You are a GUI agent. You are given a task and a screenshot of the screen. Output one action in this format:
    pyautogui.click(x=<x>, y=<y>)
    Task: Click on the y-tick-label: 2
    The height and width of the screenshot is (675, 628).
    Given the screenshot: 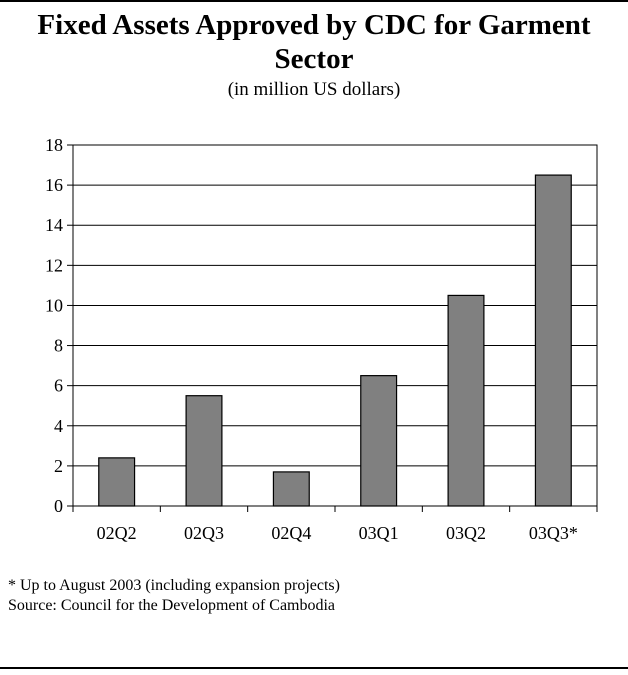 What is the action you would take?
    pyautogui.click(x=58, y=466)
    